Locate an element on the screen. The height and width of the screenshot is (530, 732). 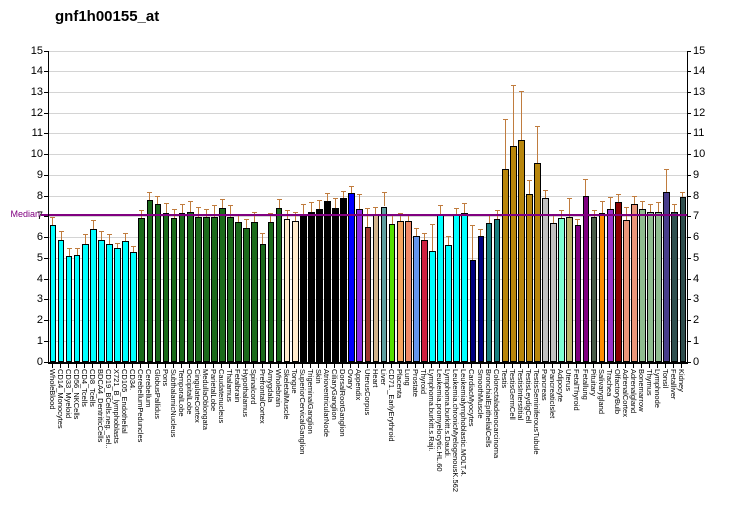
xtick-SubthalamicNucleus is located at coordinates (173, 366).